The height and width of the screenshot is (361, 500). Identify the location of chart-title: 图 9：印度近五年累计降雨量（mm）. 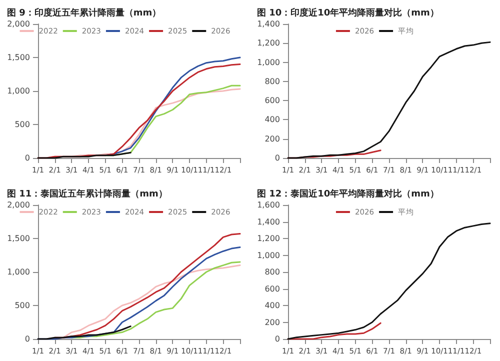
(84, 13).